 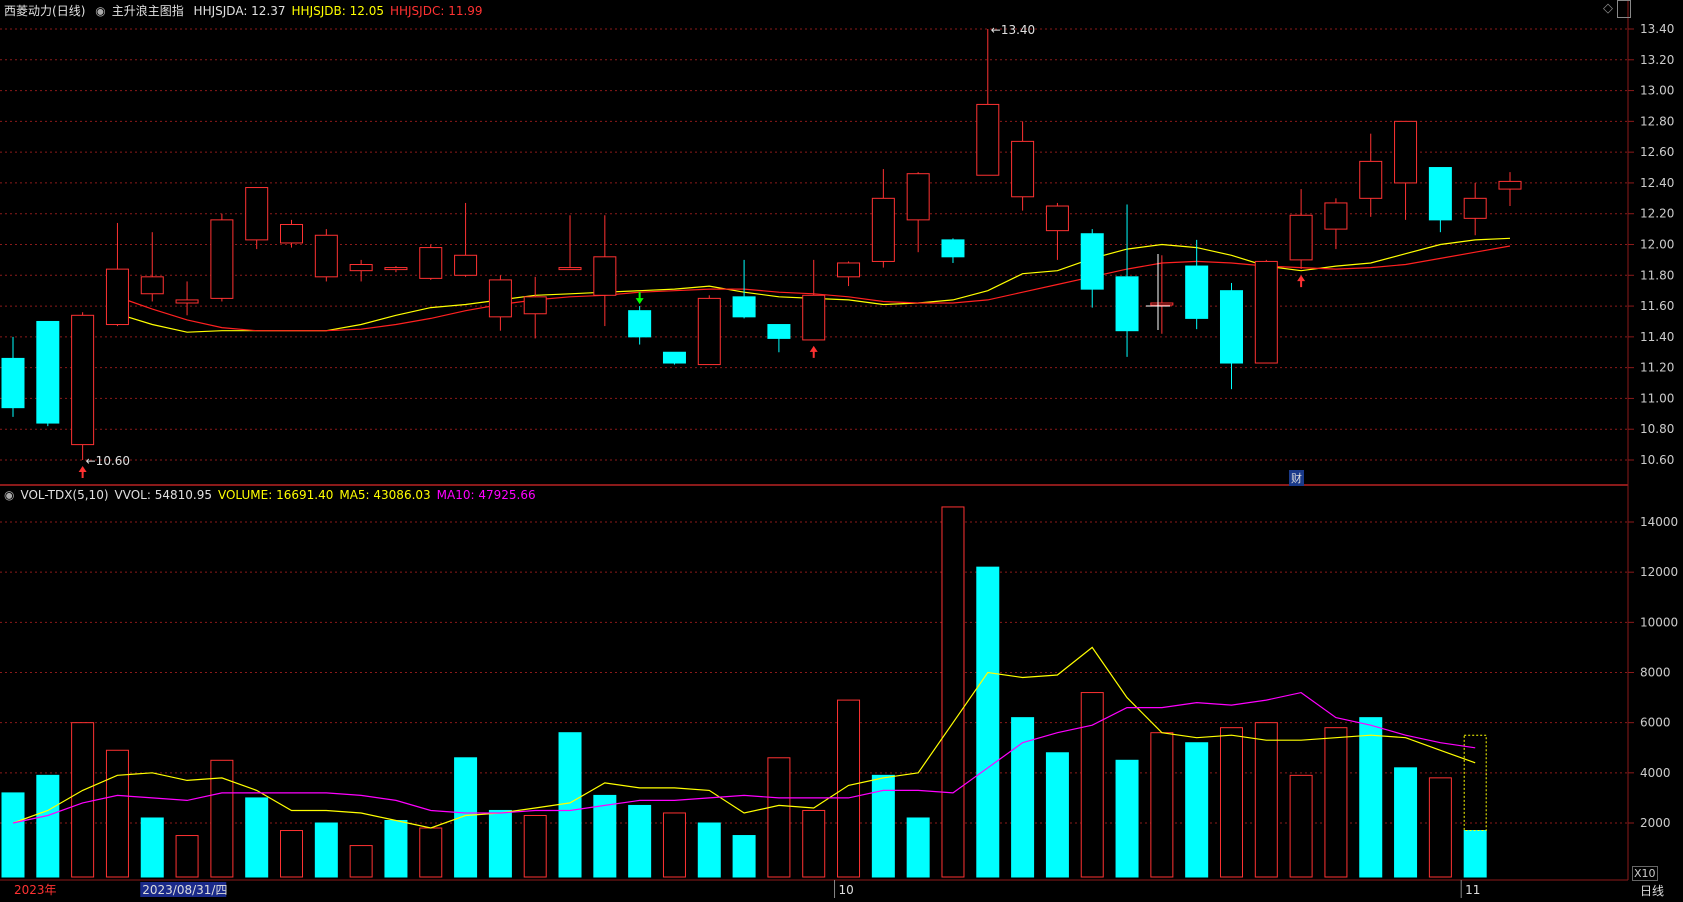 I want to click on main-indicator-value-2: HHJSJDC: 11.99, so click(x=436, y=11).